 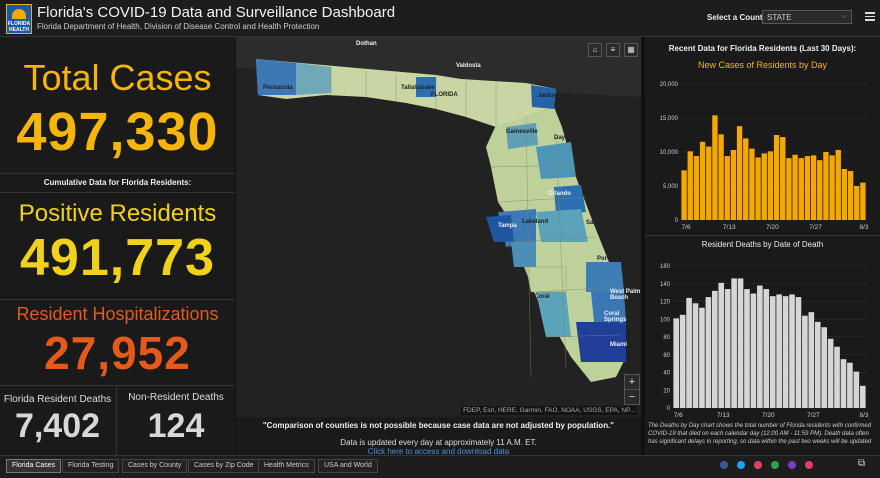 What do you see at coordinates (792, 465) in the screenshot?
I see `podcast-icon` at bounding box center [792, 465].